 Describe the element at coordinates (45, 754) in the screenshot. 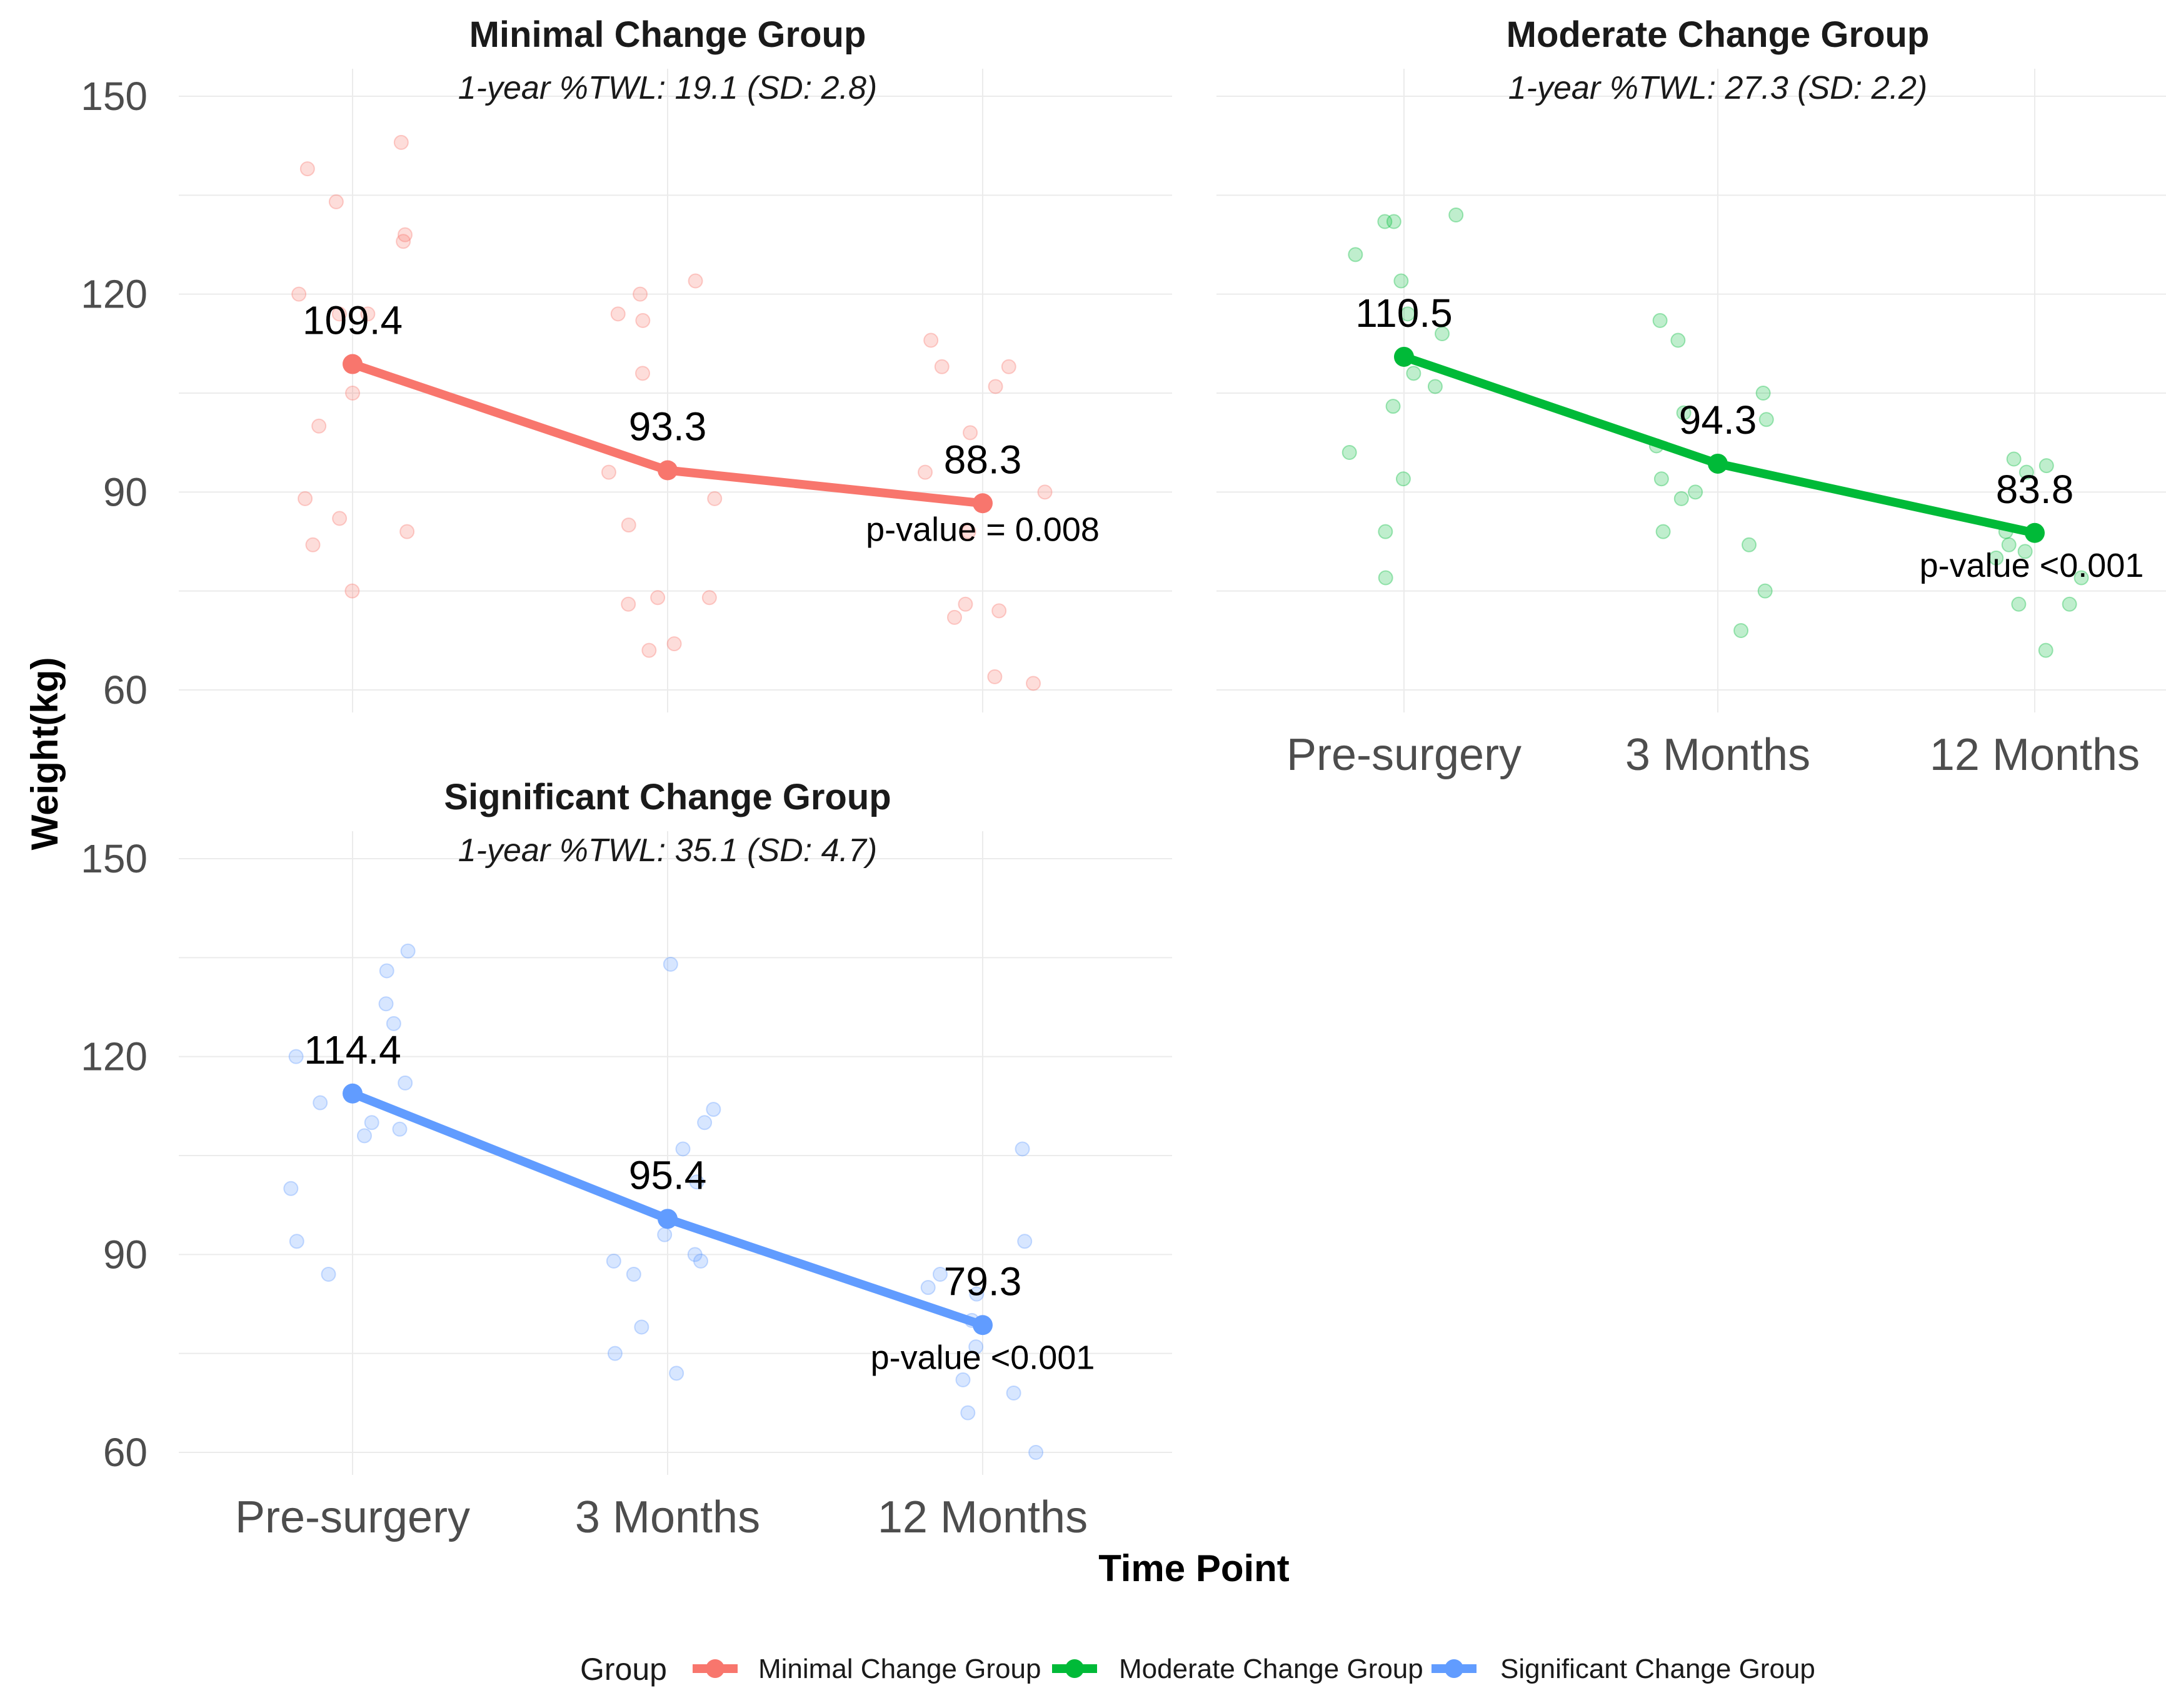

I see `y-axis-title: Weight(kg)` at that location.